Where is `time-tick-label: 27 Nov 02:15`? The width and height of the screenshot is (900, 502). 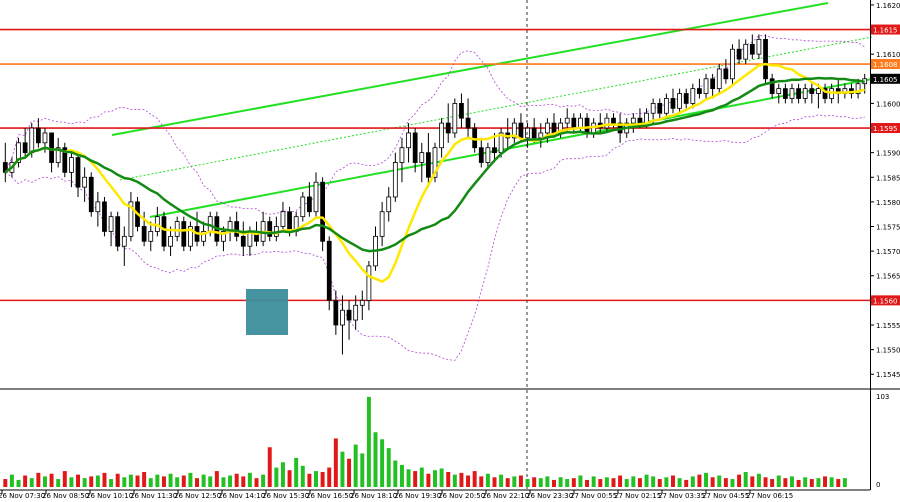
time-tick-label: 27 Nov 02:15 is located at coordinates (637, 496).